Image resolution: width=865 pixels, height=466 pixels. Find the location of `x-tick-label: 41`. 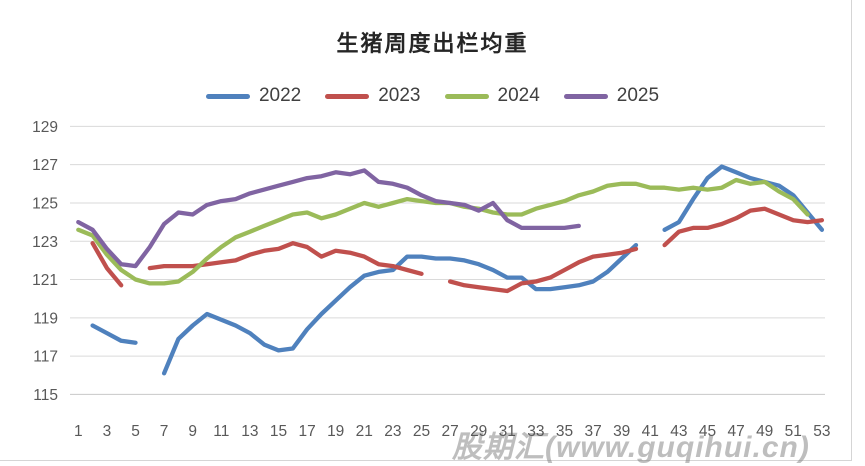

x-tick-label: 41 is located at coordinates (650, 431).